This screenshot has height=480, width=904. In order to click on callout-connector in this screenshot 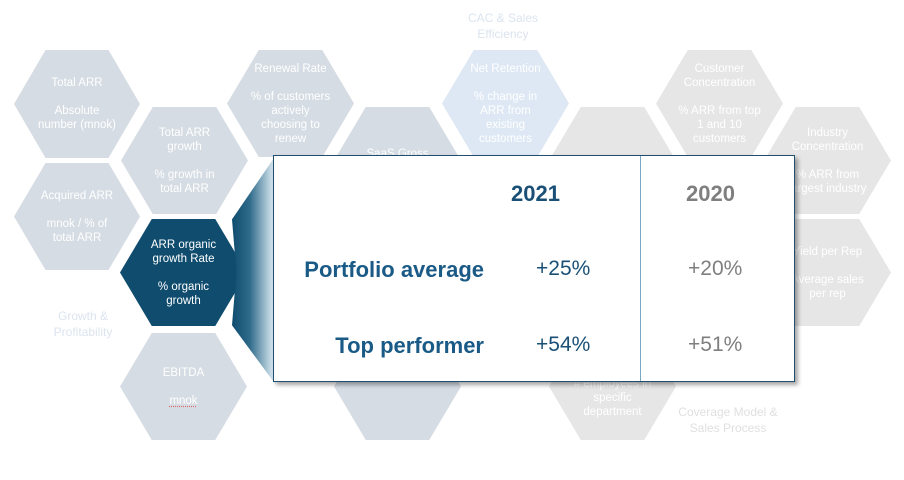, I will do `click(254, 270)`.